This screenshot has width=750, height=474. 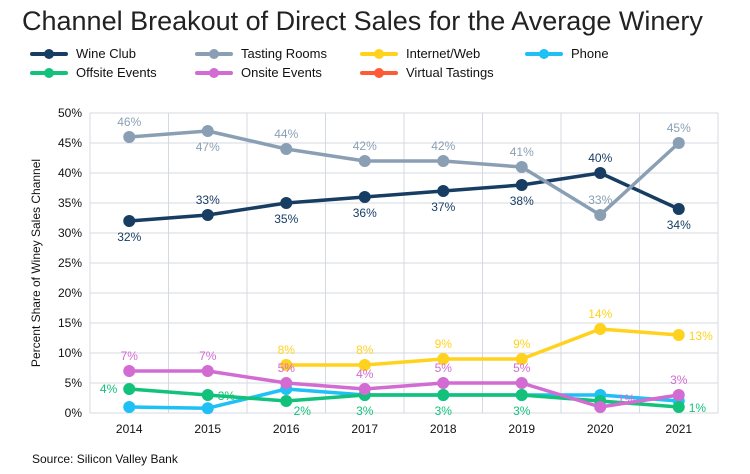 What do you see at coordinates (70, 353) in the screenshot?
I see `y-tick-label: 10%` at bounding box center [70, 353].